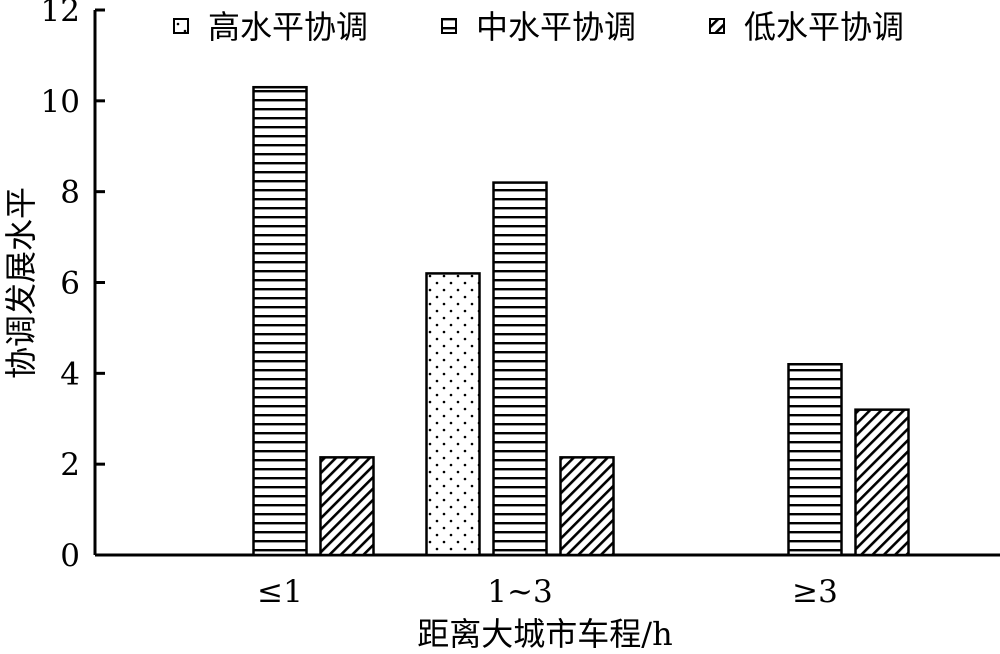 Image resolution: width=1000 pixels, height=654 pixels. I want to click on y-ticks: 0 2 4 6 8 10 12, so click(73, 287).